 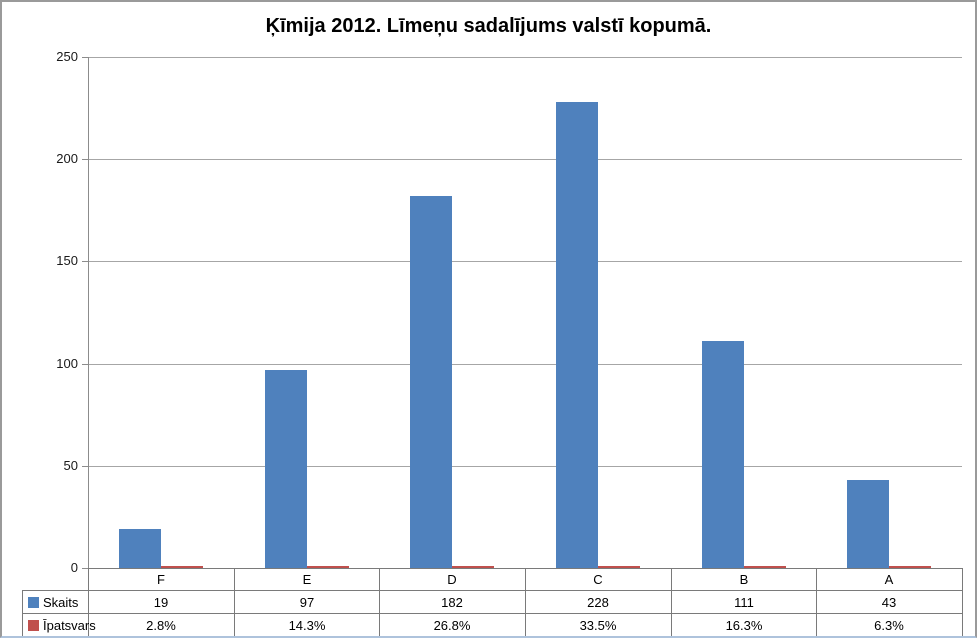 What do you see at coordinates (889, 602) in the screenshot?
I see `skaits-value-a: 43` at bounding box center [889, 602].